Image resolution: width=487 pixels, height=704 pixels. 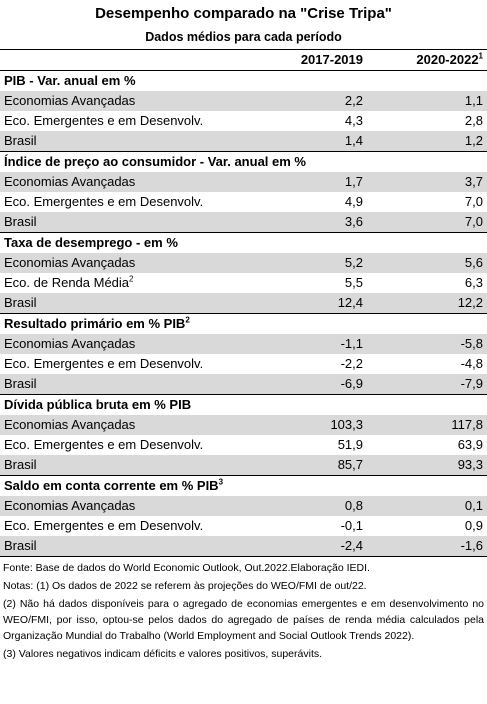 I want to click on section-label: Taxa de desemprego - em %, so click(x=91, y=242).